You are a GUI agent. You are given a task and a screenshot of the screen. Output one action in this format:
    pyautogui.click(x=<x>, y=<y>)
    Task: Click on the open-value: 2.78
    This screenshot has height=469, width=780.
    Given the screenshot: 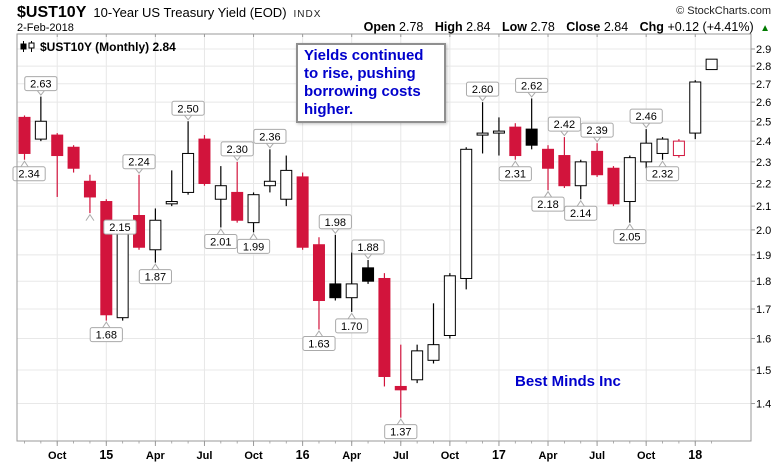 What is the action you would take?
    pyautogui.click(x=411, y=27)
    